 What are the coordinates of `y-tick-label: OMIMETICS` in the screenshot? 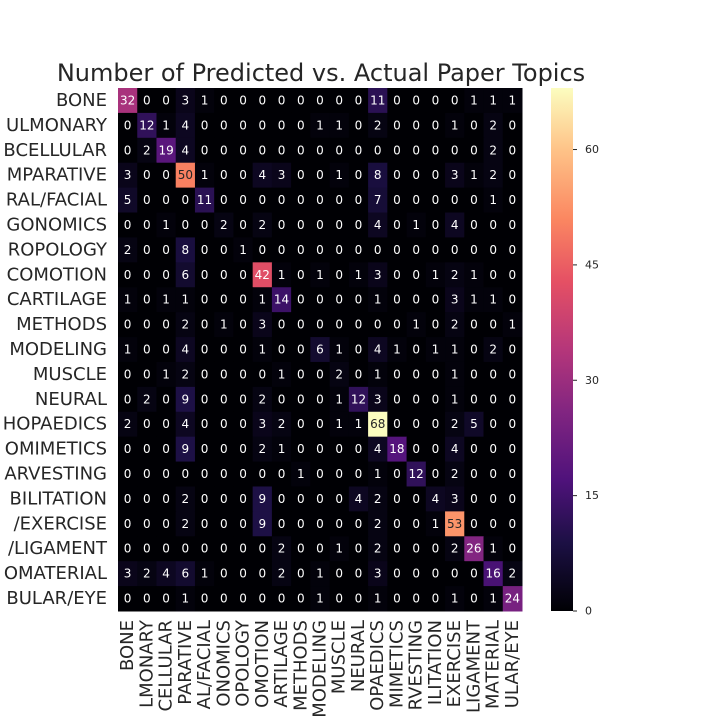 It's located at (56, 449).